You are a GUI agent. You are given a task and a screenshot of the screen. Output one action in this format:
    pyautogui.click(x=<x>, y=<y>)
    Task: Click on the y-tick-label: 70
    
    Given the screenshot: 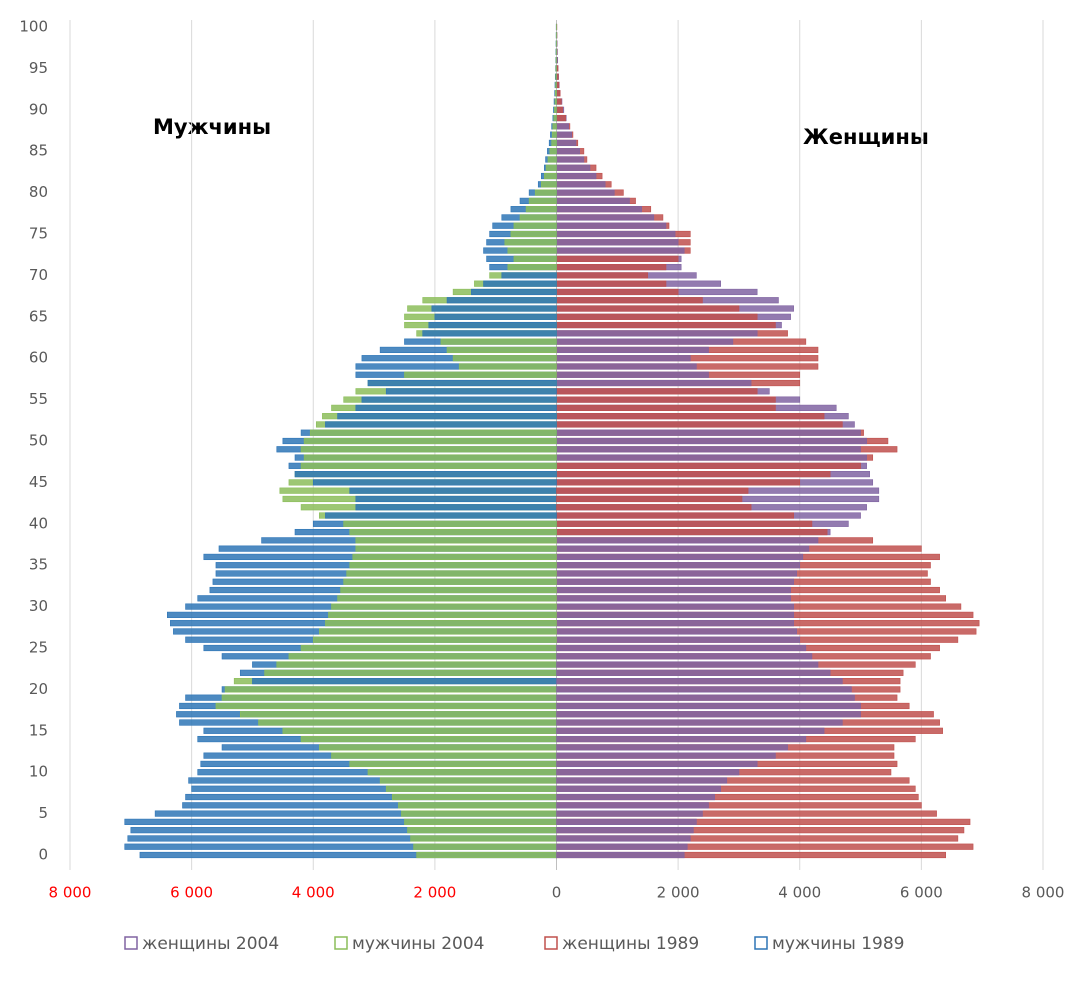 What is the action you would take?
    pyautogui.click(x=38, y=275)
    